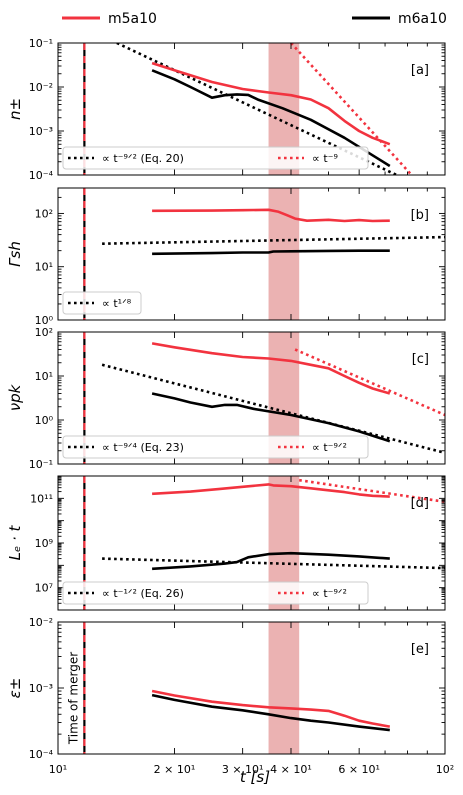 This screenshot has height=795, width=463. I want to click on panel-tag: [e], so click(420, 649).